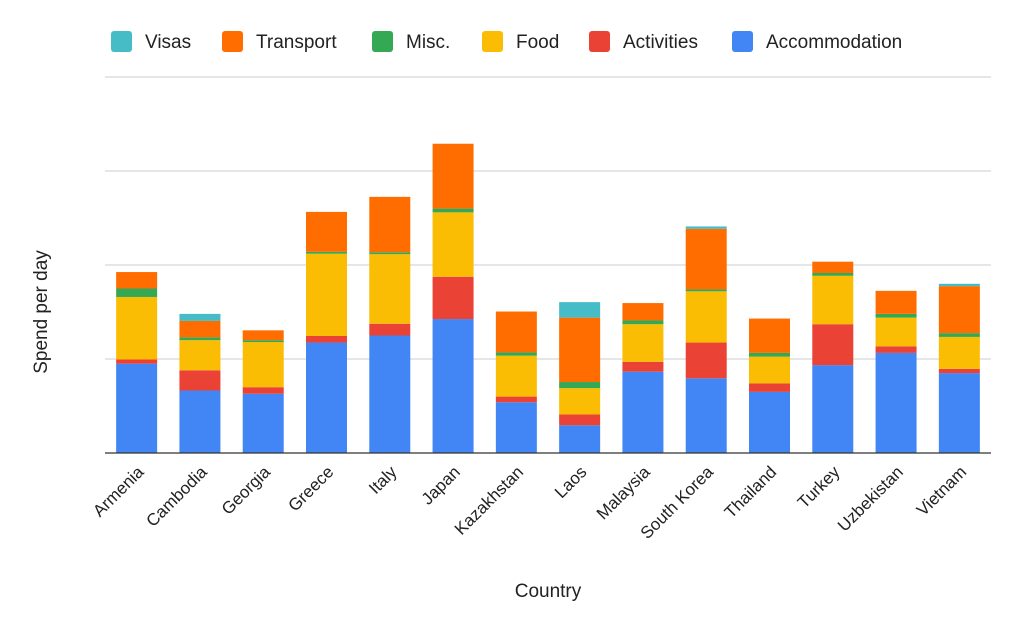  Describe the element at coordinates (769, 422) in the screenshot. I see `bar-segment-thailand-accommodation` at that location.